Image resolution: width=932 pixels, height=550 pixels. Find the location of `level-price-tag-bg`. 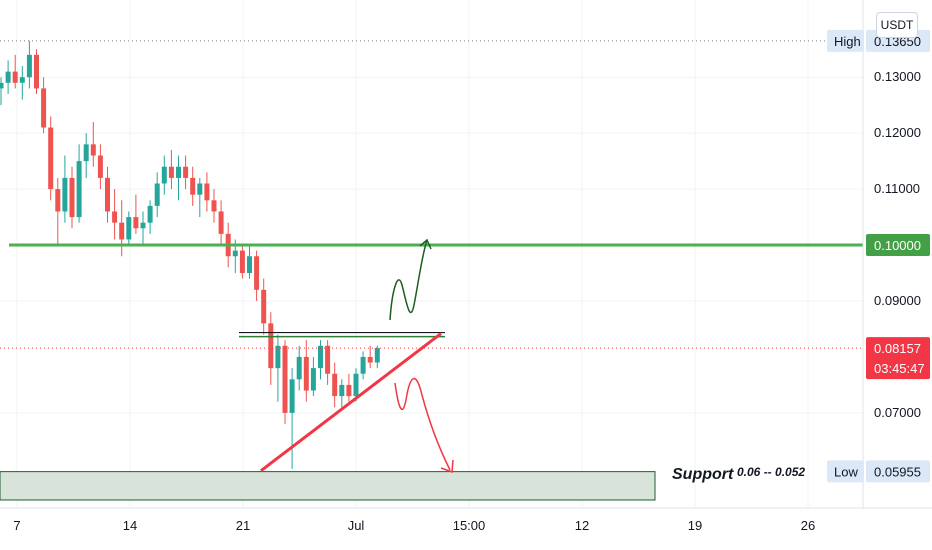

level-price-tag-bg is located at coordinates (898, 245).